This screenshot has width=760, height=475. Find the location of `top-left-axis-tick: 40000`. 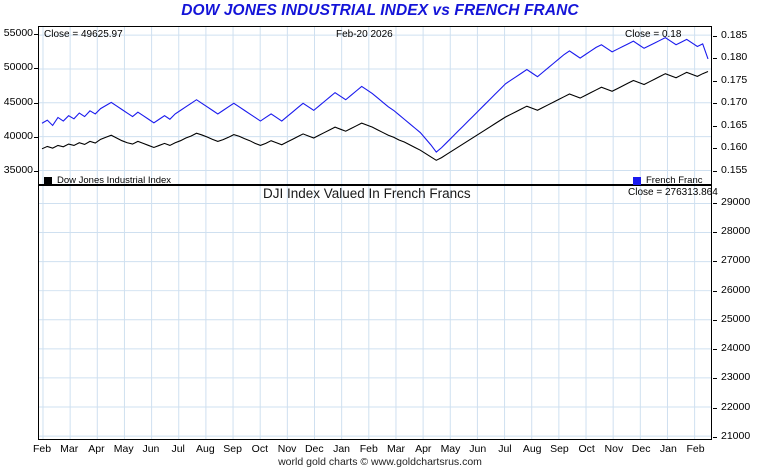

top-left-axis-tick: 40000 is located at coordinates (18, 136).